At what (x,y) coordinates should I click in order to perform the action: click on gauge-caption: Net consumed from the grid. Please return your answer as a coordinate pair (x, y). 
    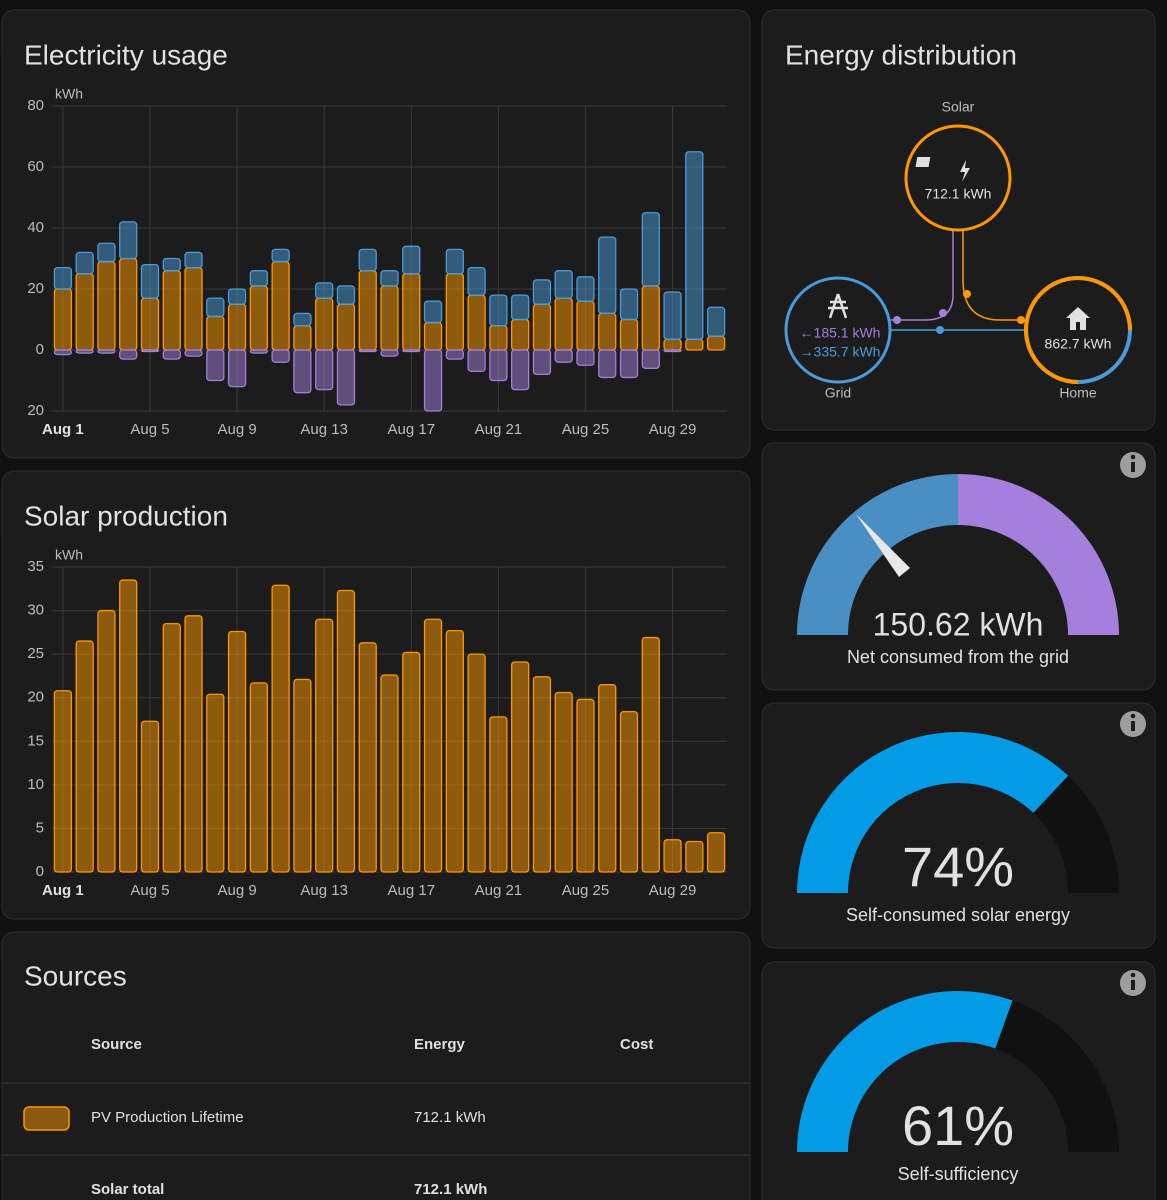
    Looking at the image, I should click on (958, 657).